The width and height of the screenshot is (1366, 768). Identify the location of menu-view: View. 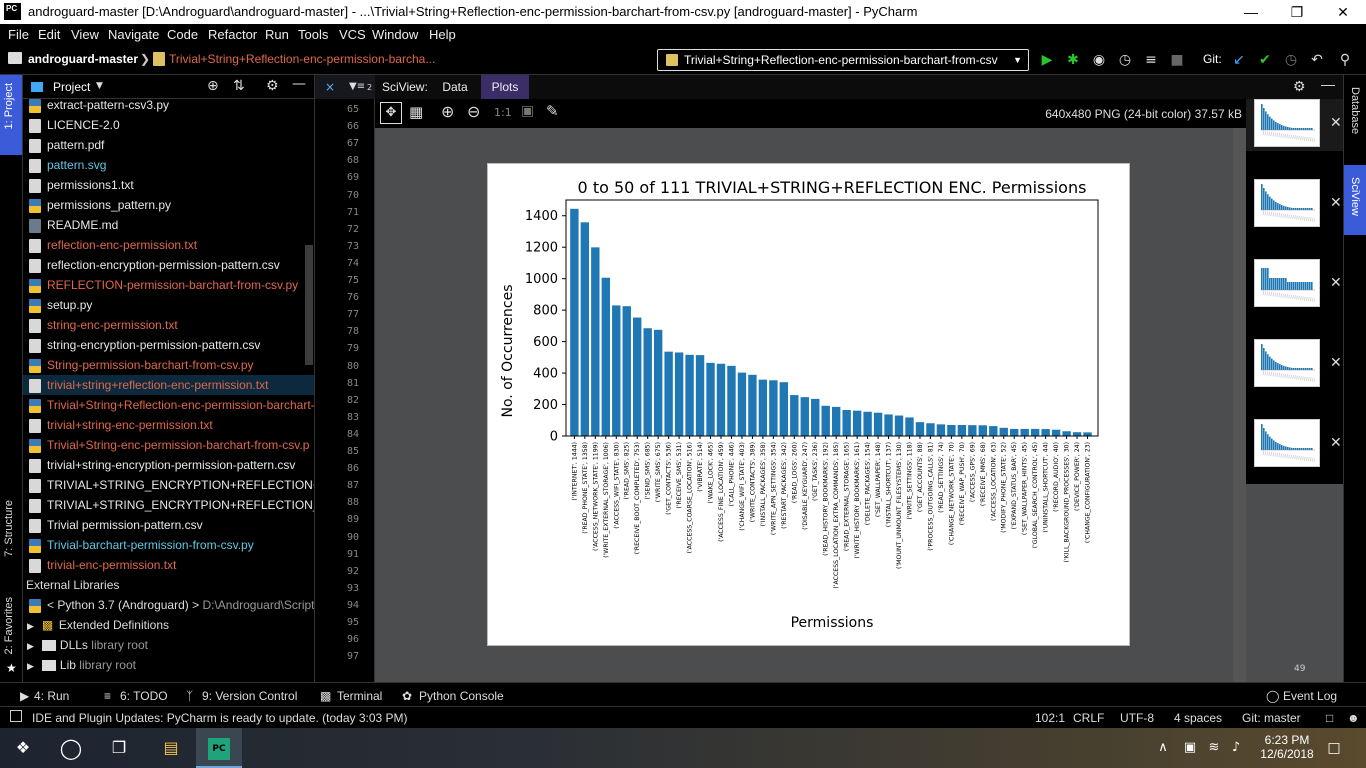
(85, 34).